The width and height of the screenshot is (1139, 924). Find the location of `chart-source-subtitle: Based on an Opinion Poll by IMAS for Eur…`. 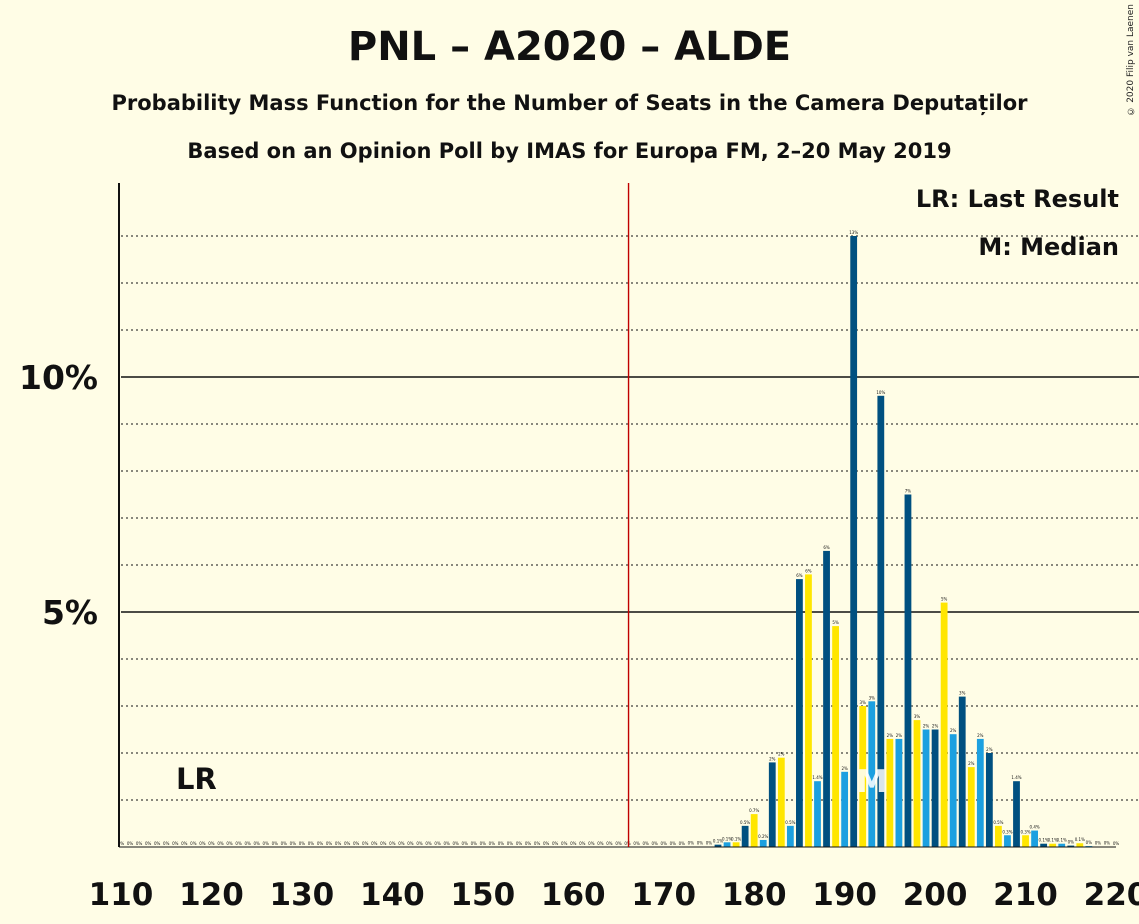

chart-source-subtitle: Based on an Opinion Poll by IMAS for Eur… is located at coordinates (569, 151).